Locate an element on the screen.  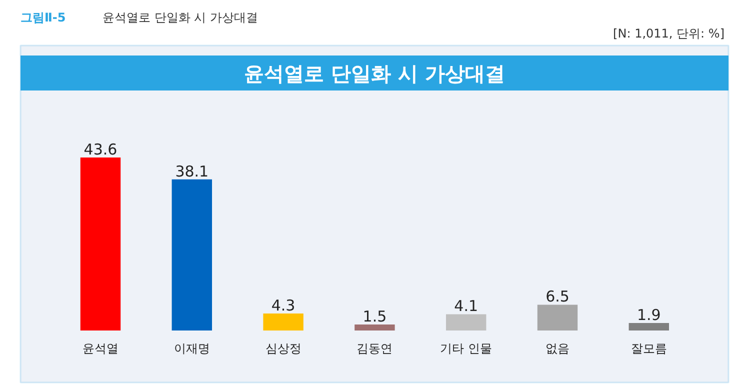
x-tick-label: 잘모름 is located at coordinates (648, 349).